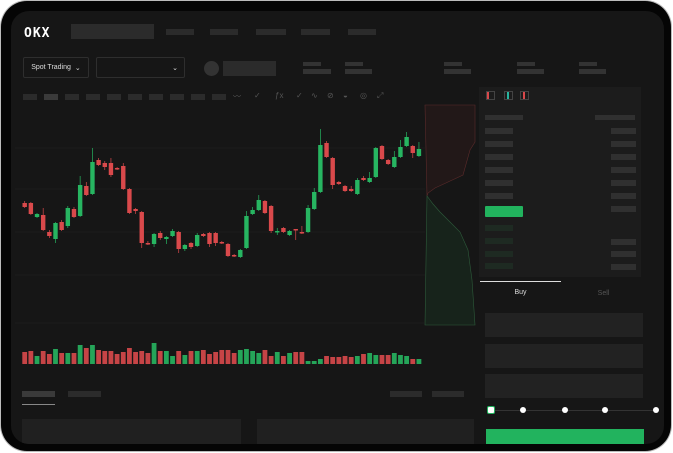 This screenshot has height=453, width=673. I want to click on amount-slider-track, so click(573, 410).